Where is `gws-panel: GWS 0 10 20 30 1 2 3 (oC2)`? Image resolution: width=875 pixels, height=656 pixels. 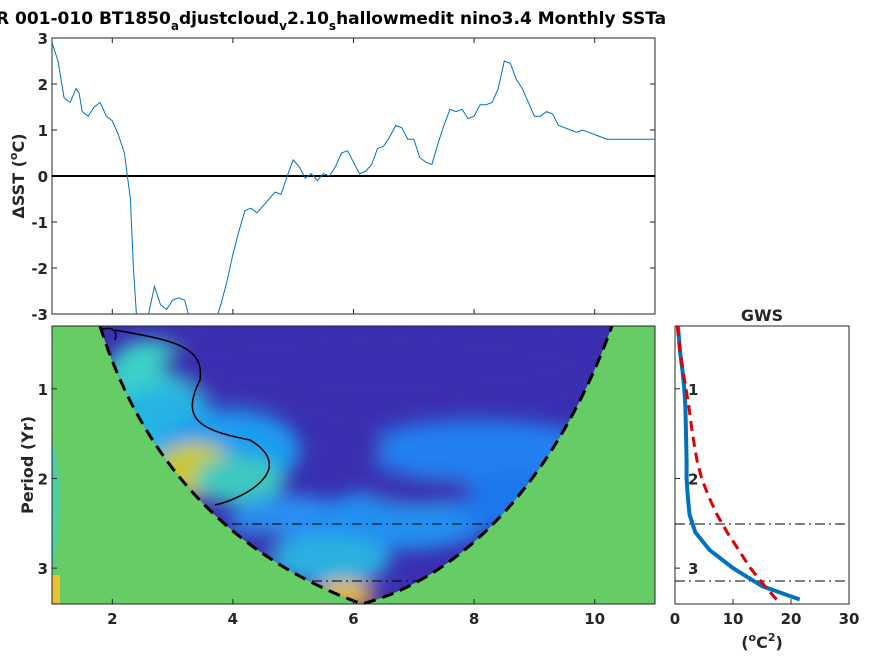 gws-panel: GWS 0 10 20 30 1 2 3 (oC2) is located at coordinates (765, 479).